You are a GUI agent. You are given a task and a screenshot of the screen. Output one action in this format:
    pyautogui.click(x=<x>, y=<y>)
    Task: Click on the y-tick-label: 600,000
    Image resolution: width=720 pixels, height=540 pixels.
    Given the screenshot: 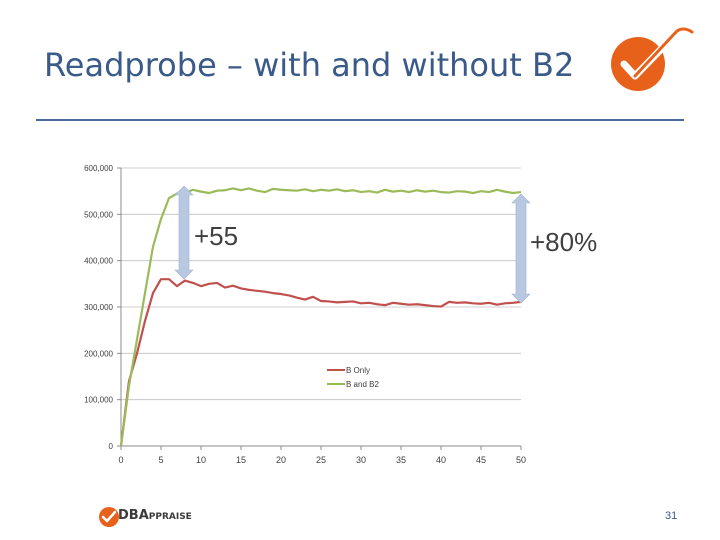 What is the action you would take?
    pyautogui.click(x=98, y=168)
    